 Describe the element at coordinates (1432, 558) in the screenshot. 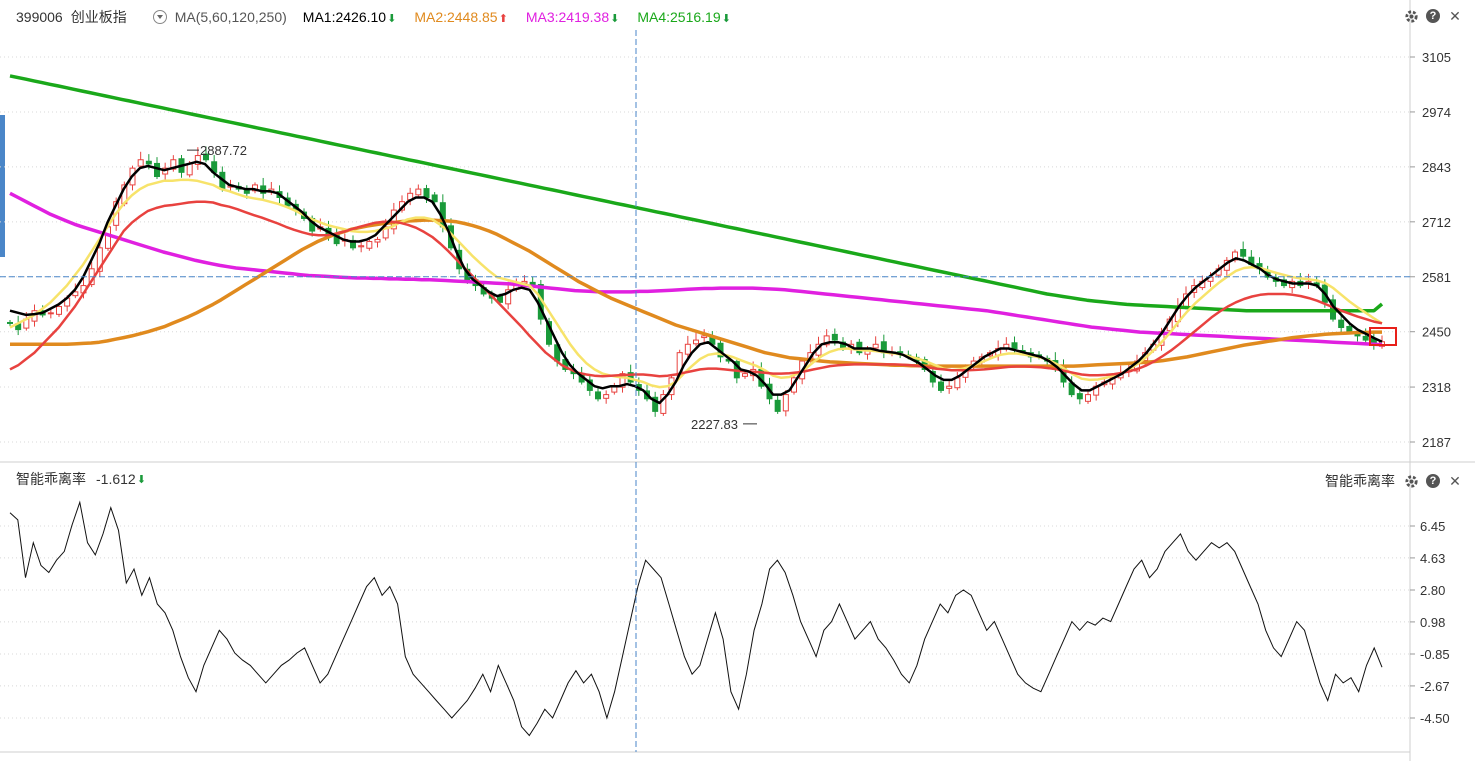

I see `indicator-tick-label: 4.63` at that location.